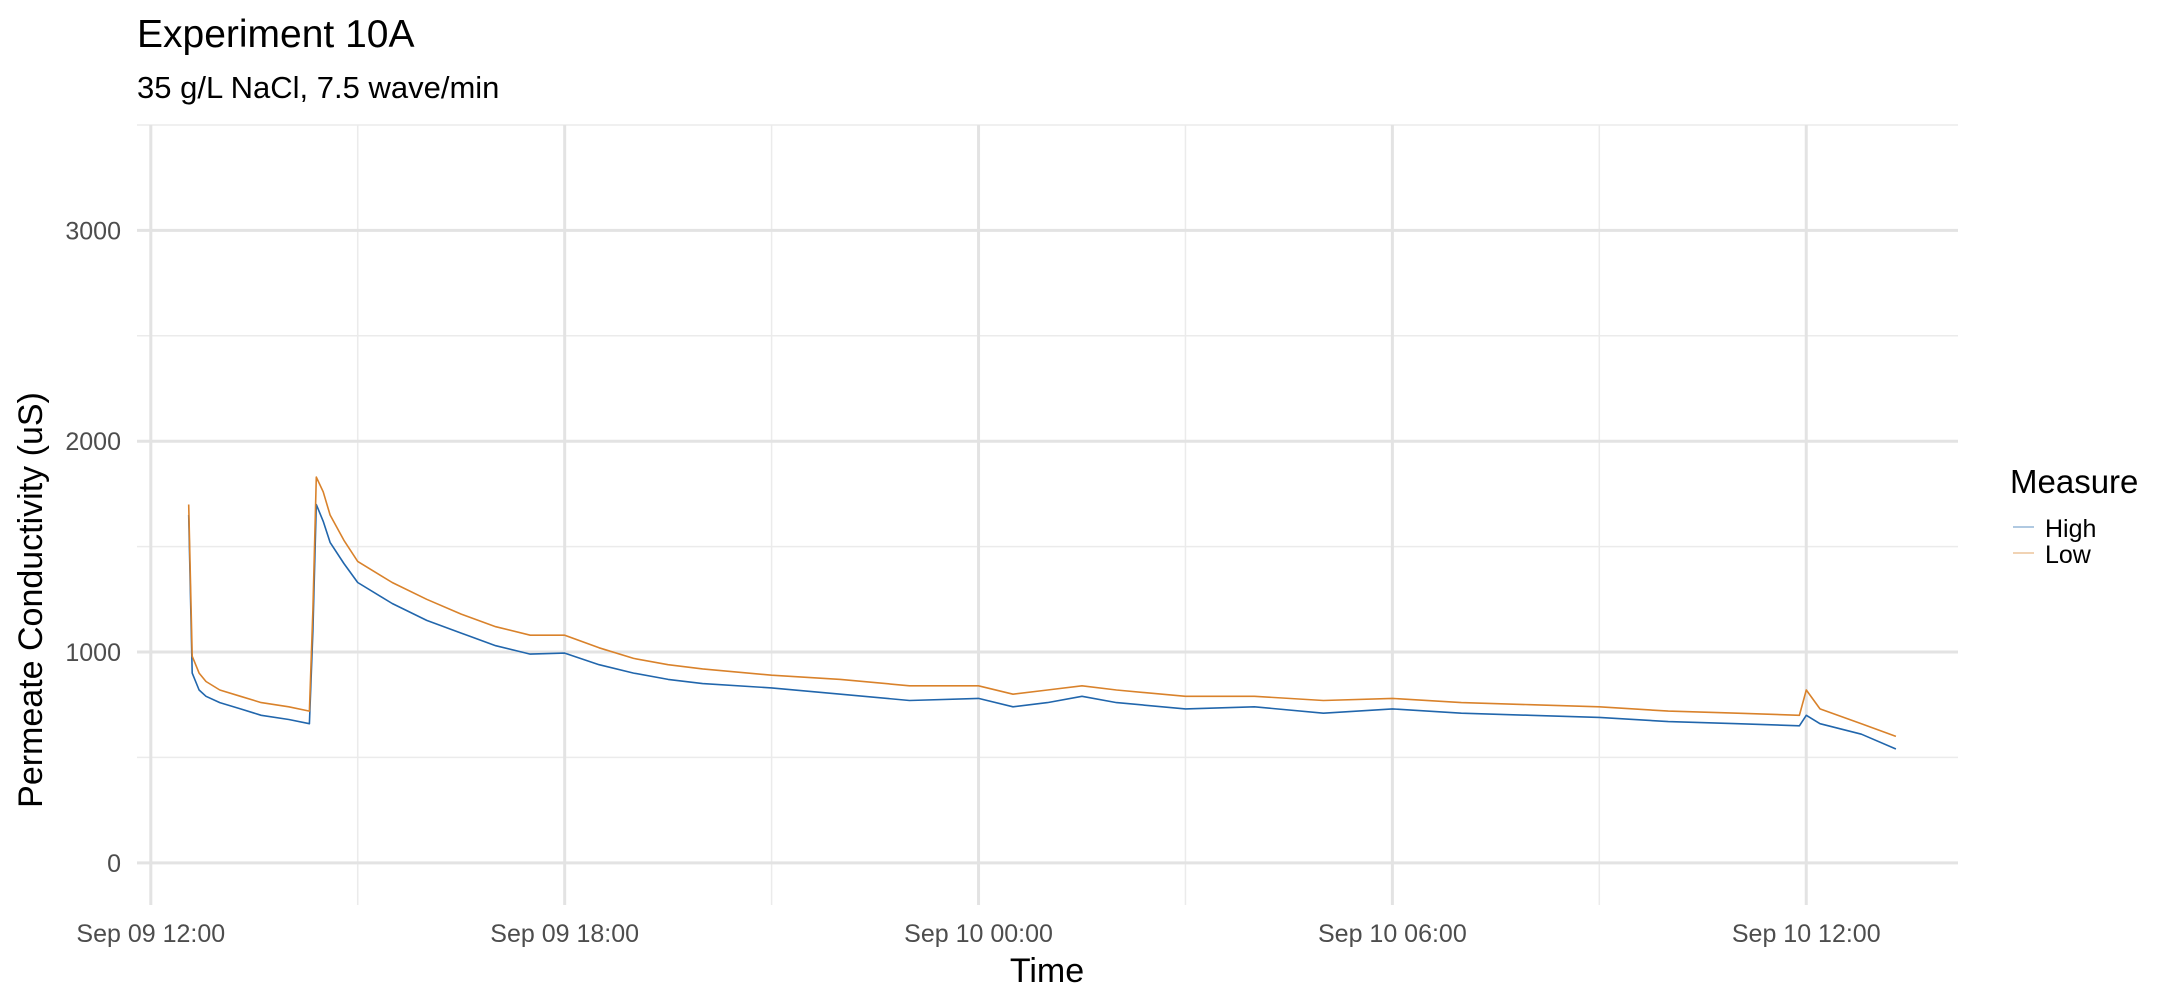 The image size is (2167, 1000). Describe the element at coordinates (978, 934) in the screenshot. I see `x-tick-label: Sep 10 00:00` at that location.